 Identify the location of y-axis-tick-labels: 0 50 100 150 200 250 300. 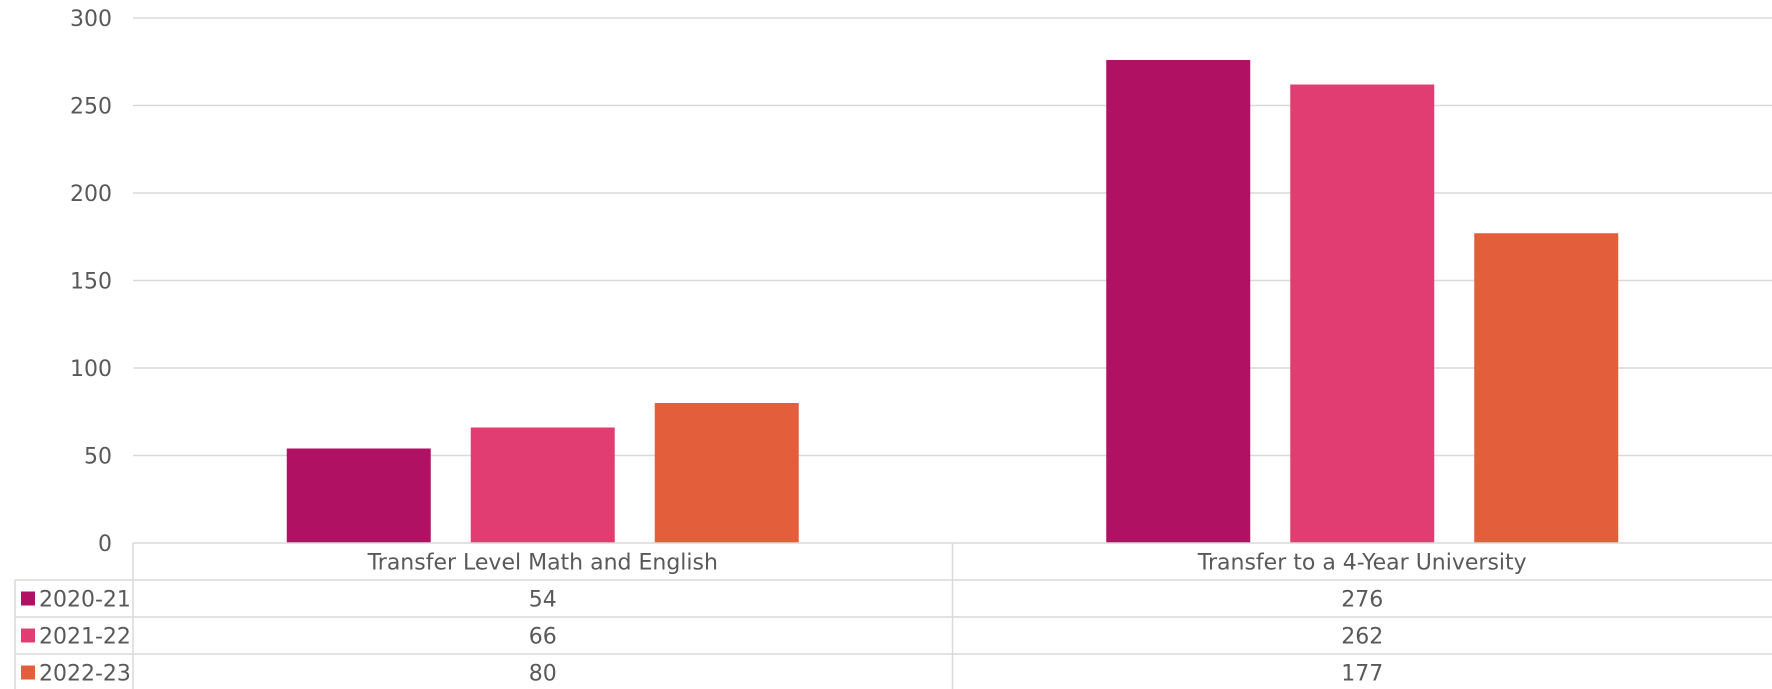
(91, 282).